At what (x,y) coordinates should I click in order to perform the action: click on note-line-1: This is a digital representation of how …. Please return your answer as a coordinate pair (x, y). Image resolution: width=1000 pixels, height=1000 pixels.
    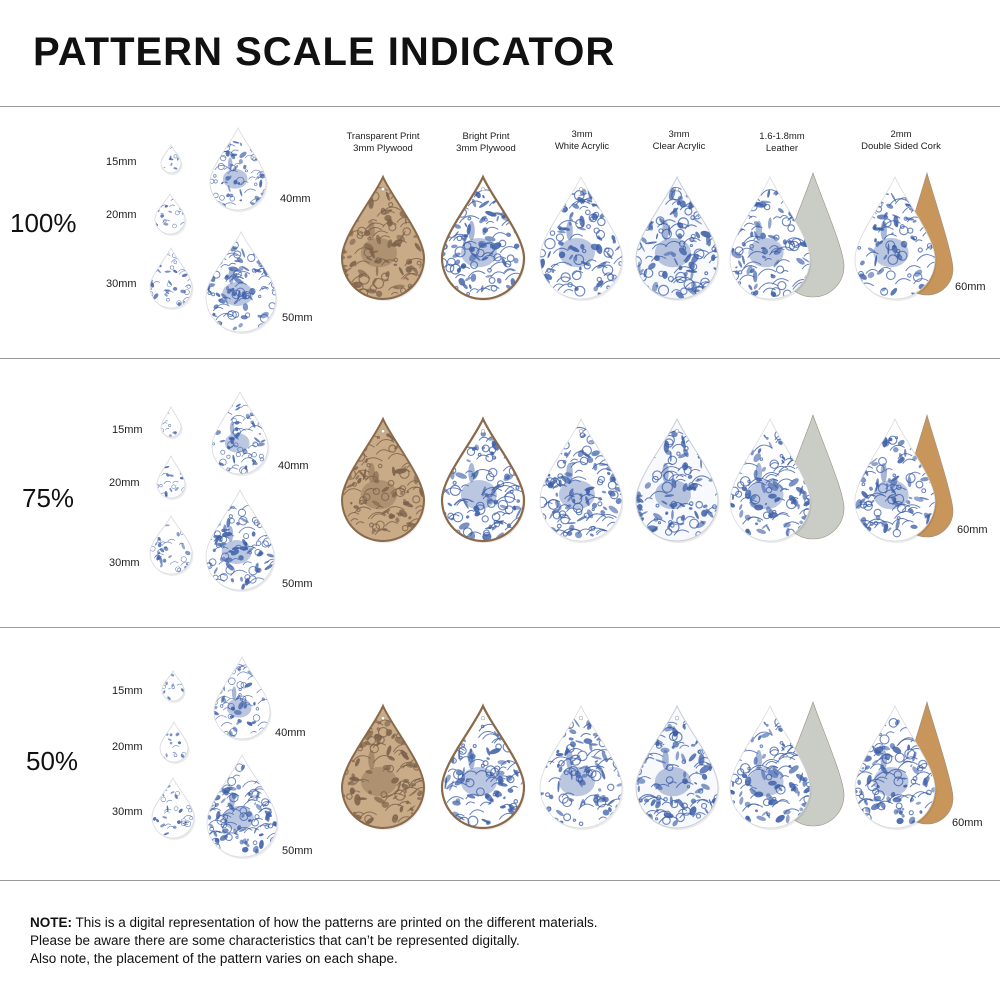
    Looking at the image, I should click on (335, 922).